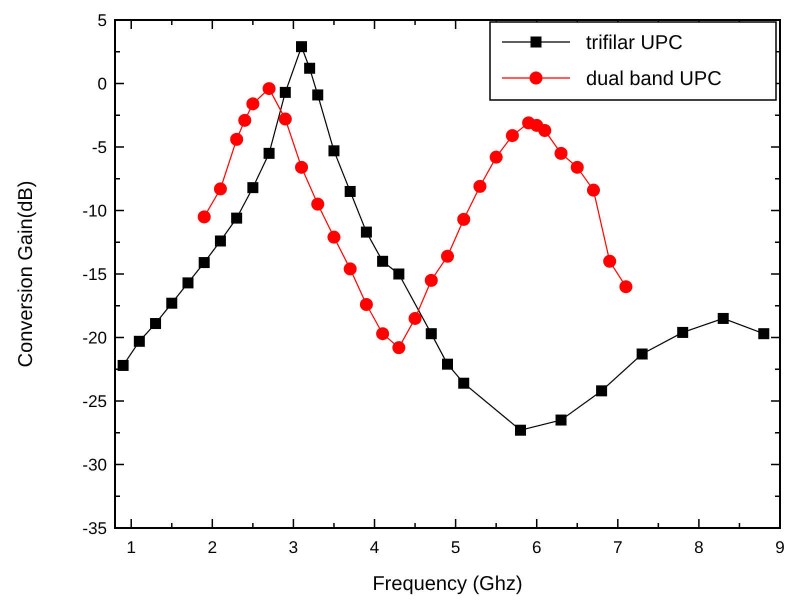 Image resolution: width=785 pixels, height=601 pixels. Describe the element at coordinates (213, 547) in the screenshot. I see `x-tick-label: 2` at that location.